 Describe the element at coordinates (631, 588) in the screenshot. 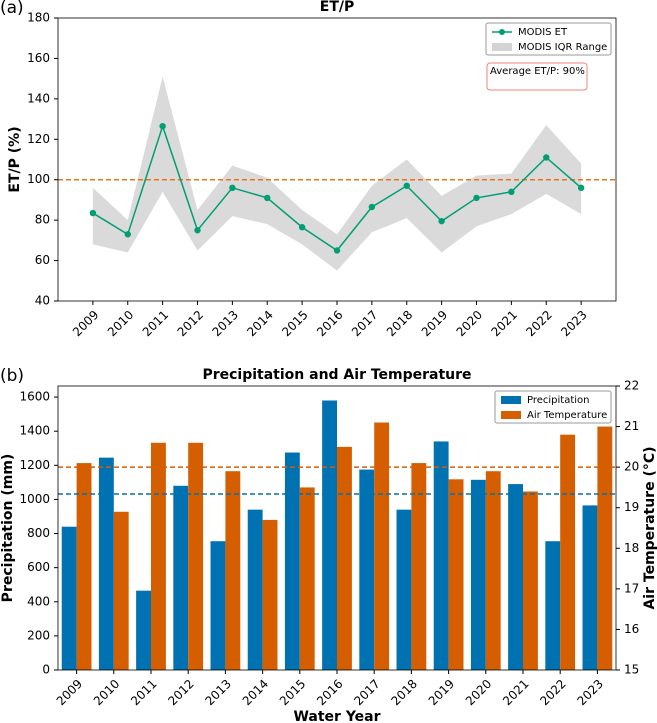

I see `y2-tick-label: 17` at that location.